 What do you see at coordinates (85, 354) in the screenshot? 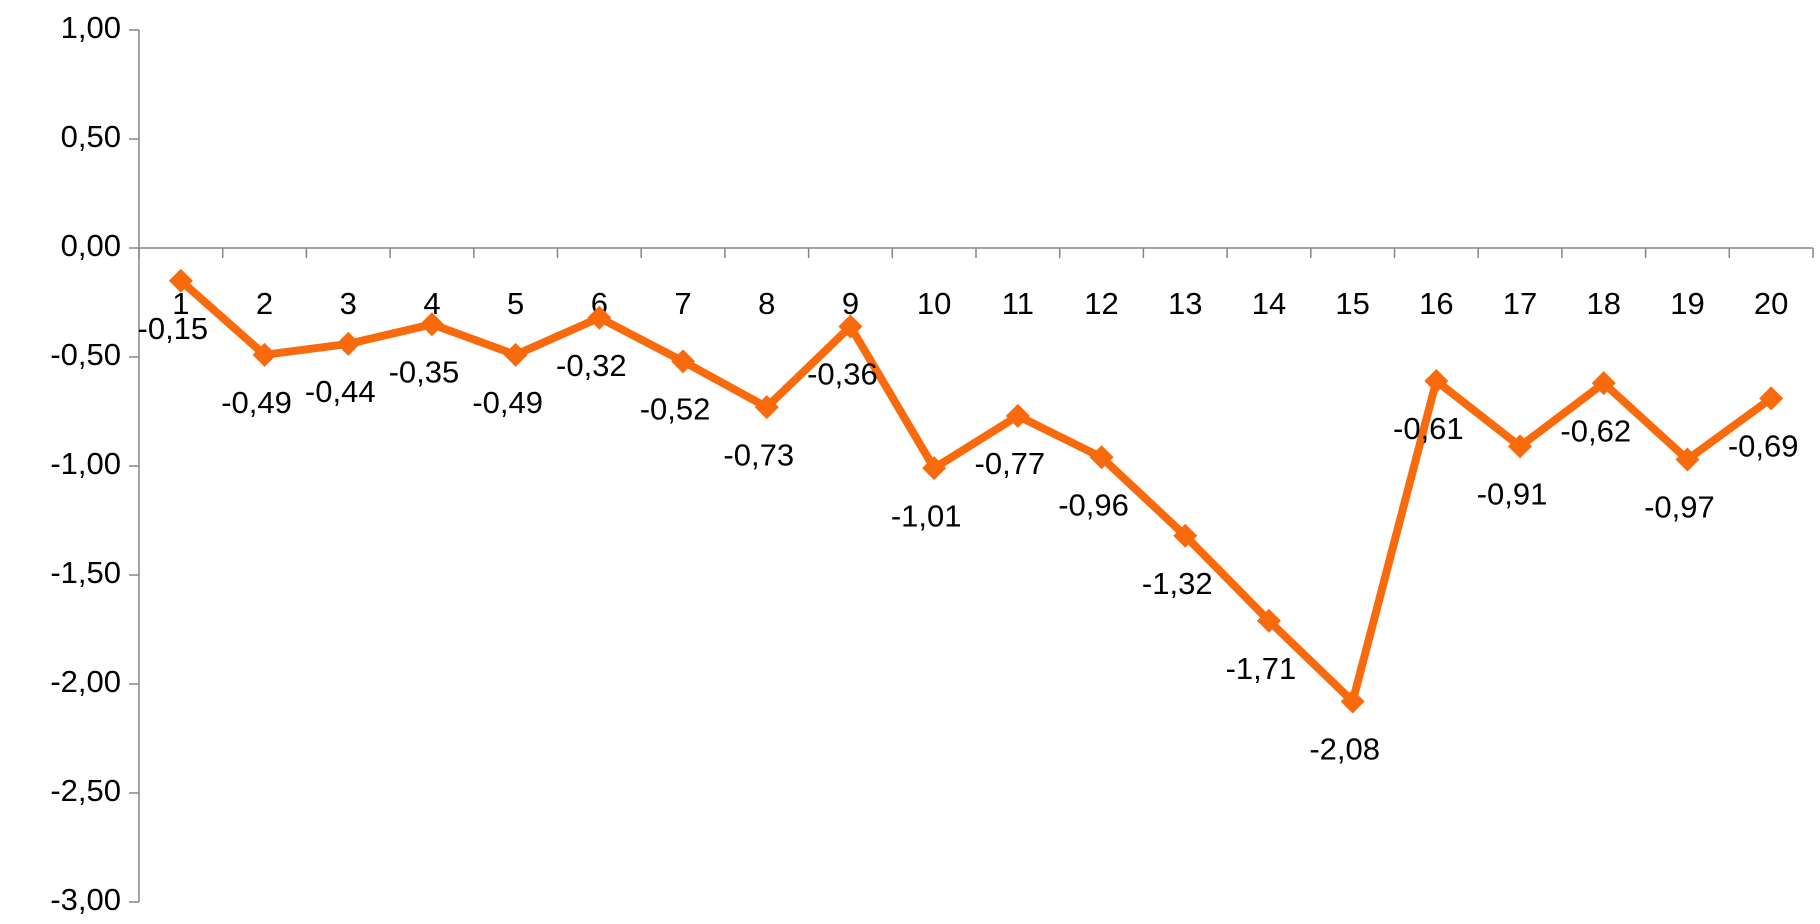
I see `y-tick-label: -0,50` at bounding box center [85, 354].